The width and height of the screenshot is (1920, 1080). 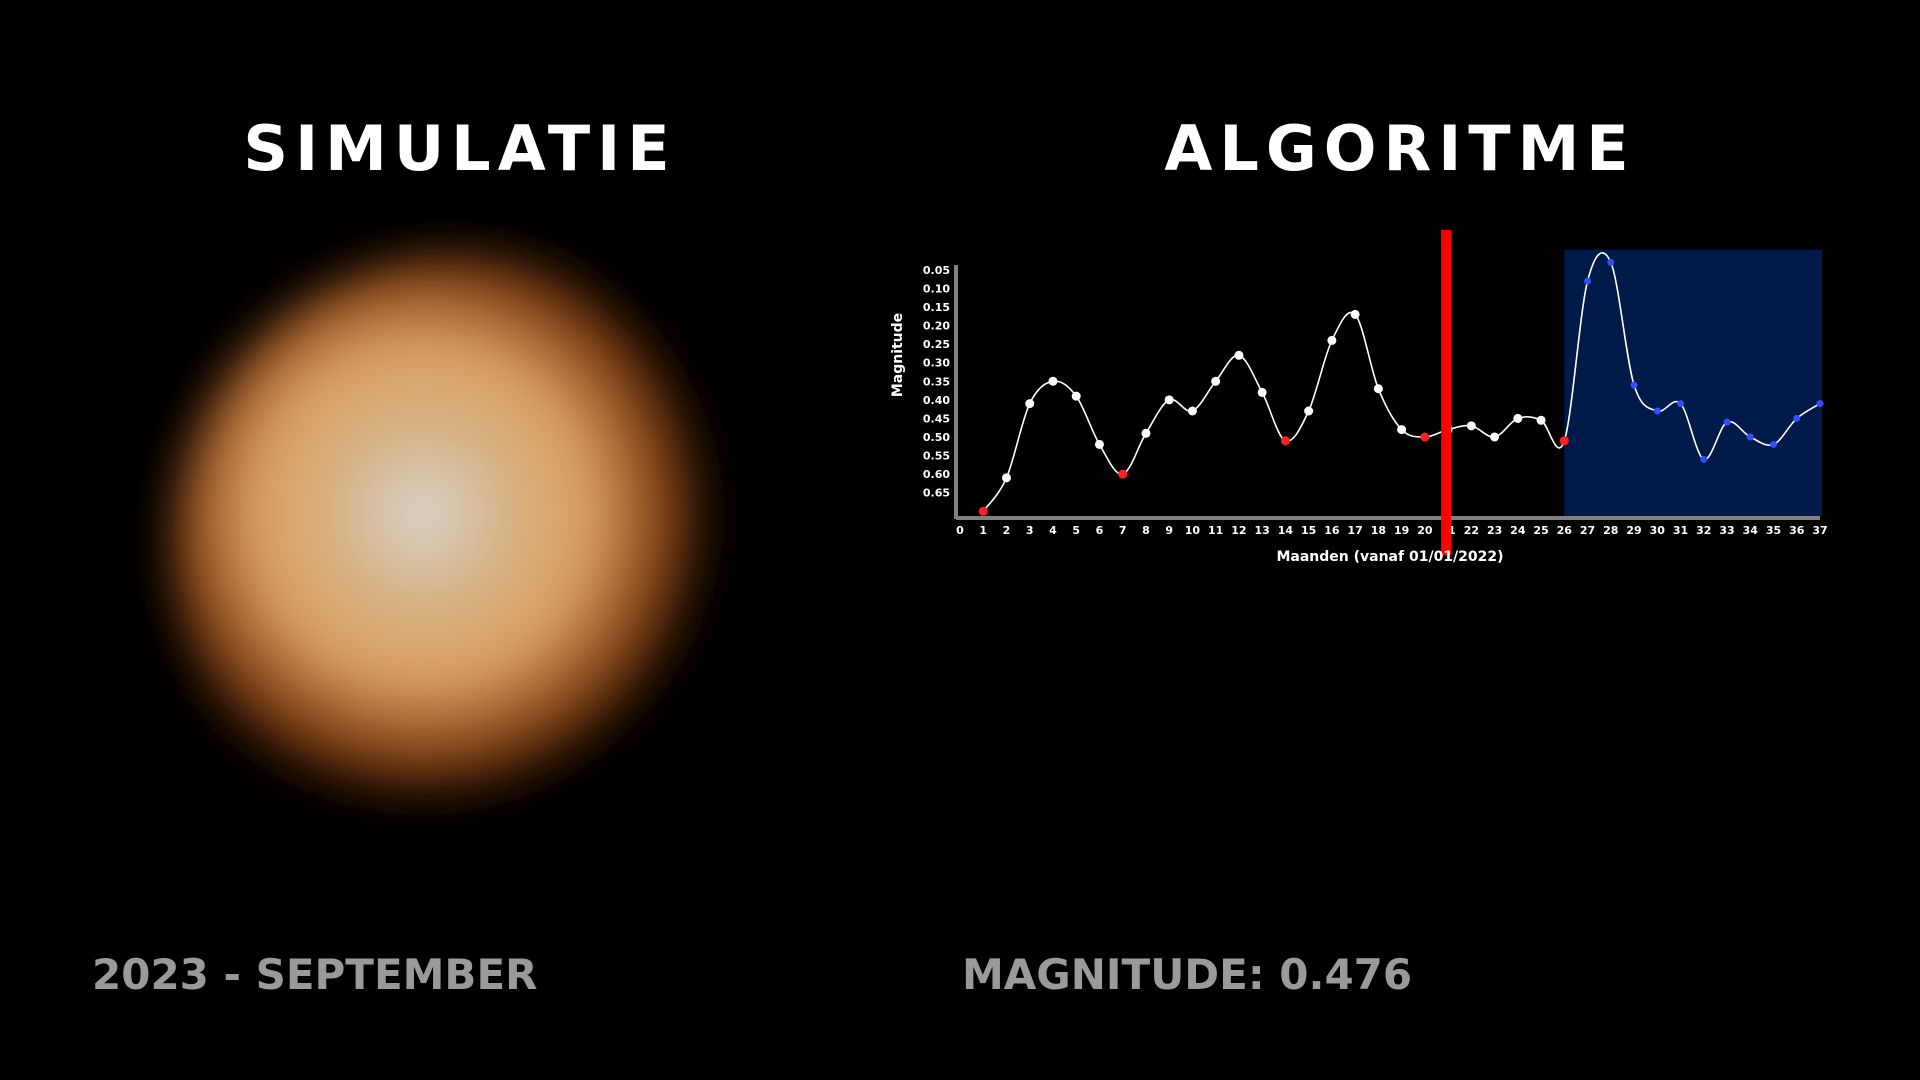 I want to click on x-tick-label: 6, so click(x=1100, y=530).